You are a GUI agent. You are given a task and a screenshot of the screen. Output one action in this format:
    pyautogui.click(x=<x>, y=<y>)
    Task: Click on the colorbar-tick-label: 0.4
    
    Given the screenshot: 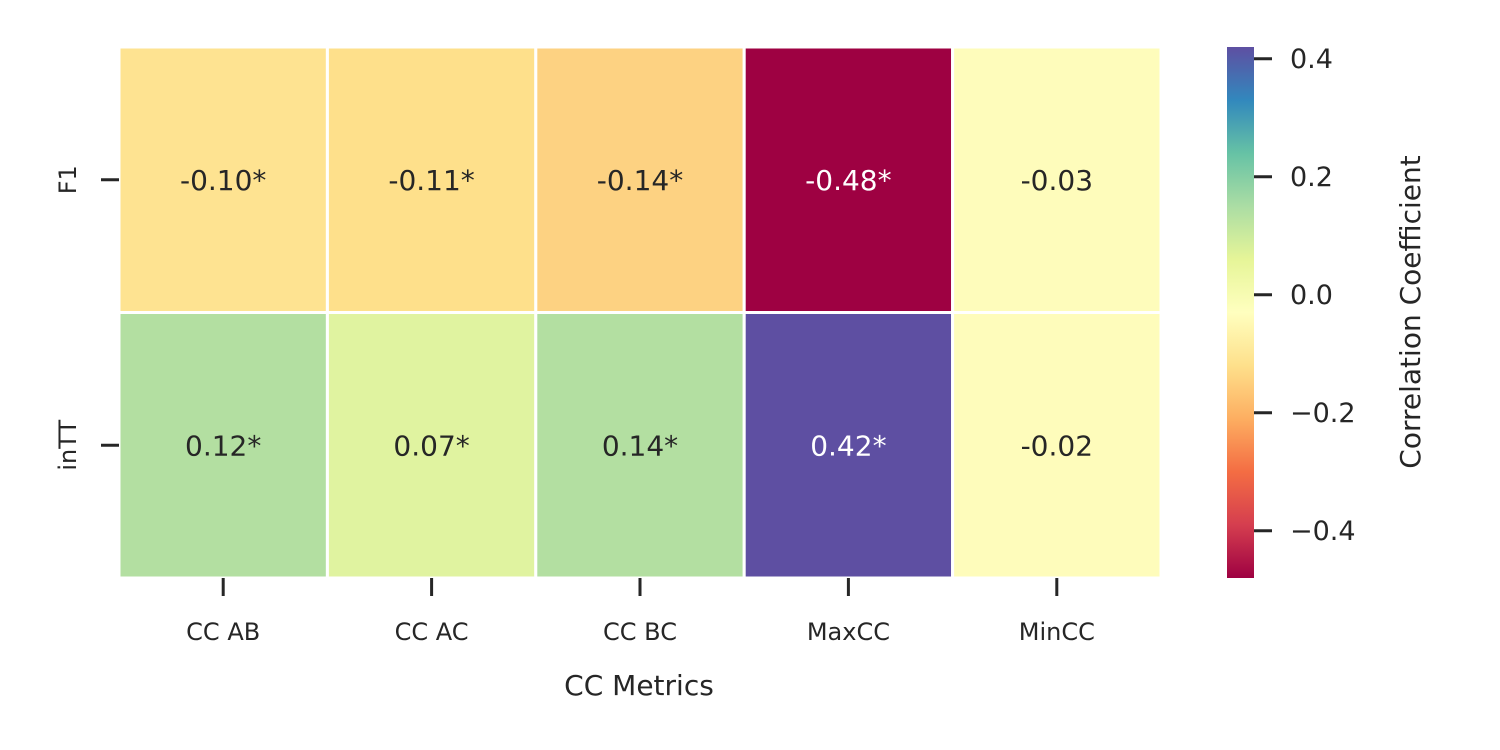 What is the action you would take?
    pyautogui.click(x=1311, y=59)
    